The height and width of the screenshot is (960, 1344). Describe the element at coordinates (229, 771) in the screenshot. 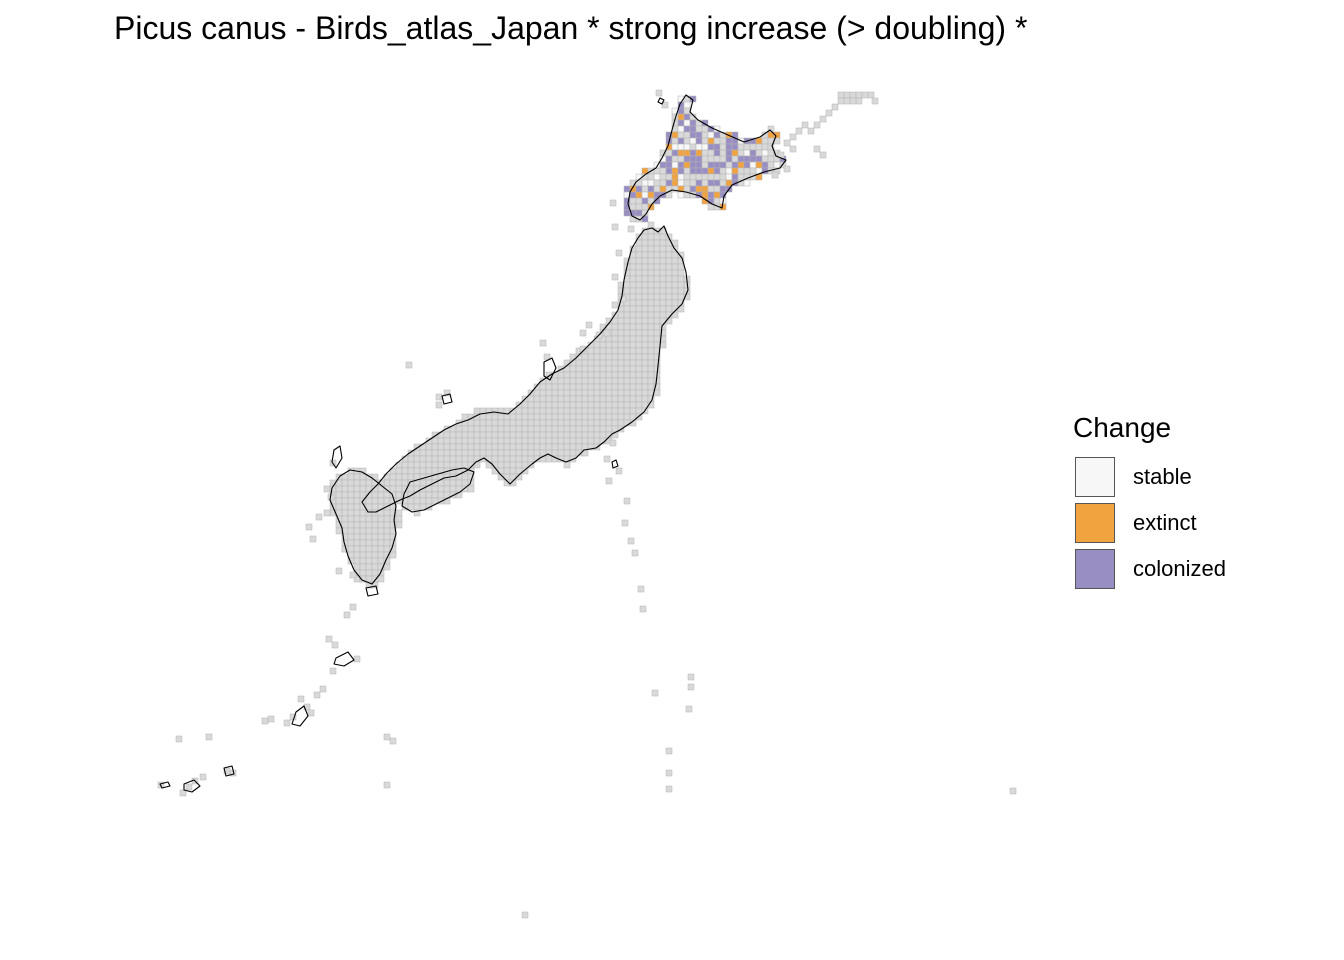

I see `miyako-outline` at that location.